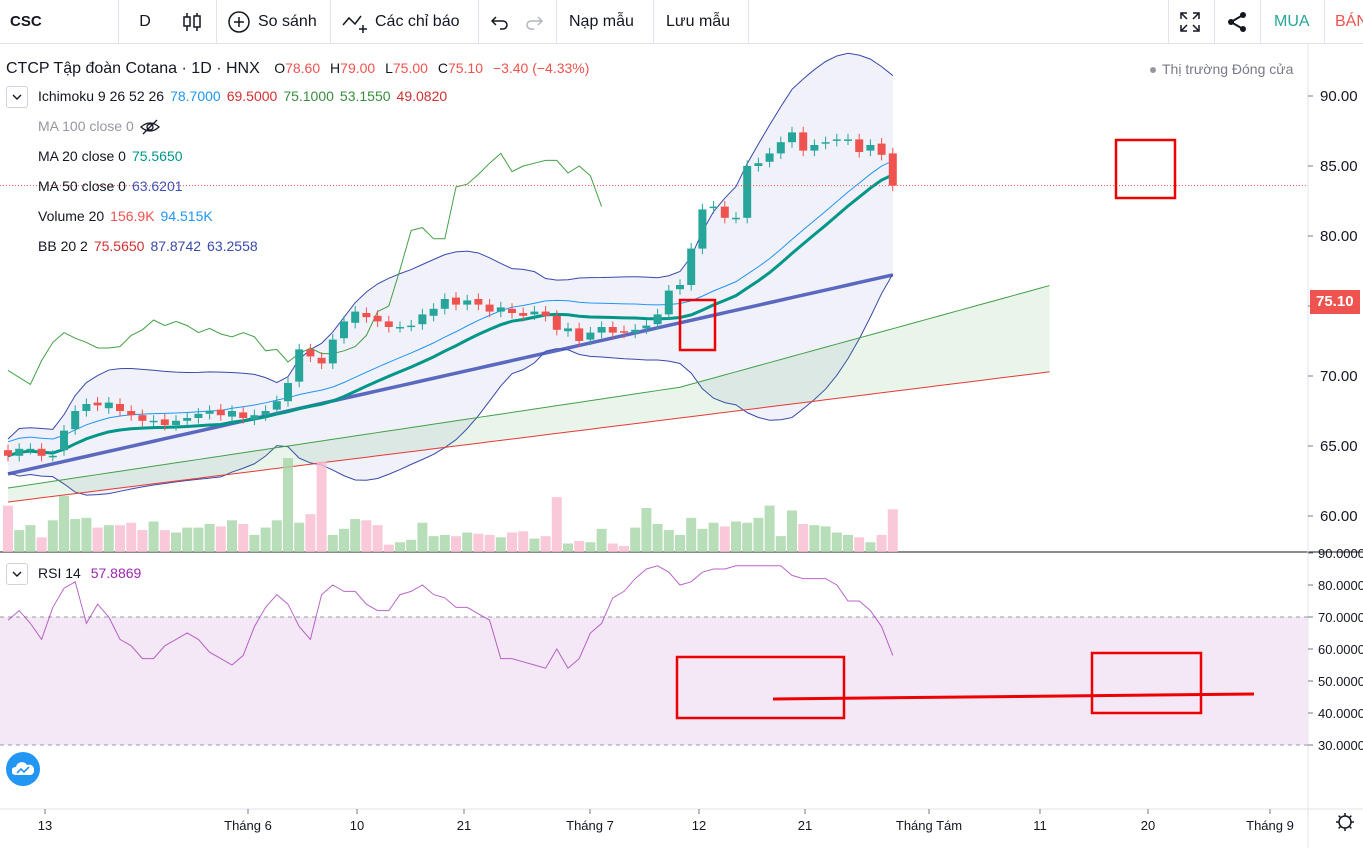  What do you see at coordinates (192, 21) in the screenshot?
I see `chart-type-button` at bounding box center [192, 21].